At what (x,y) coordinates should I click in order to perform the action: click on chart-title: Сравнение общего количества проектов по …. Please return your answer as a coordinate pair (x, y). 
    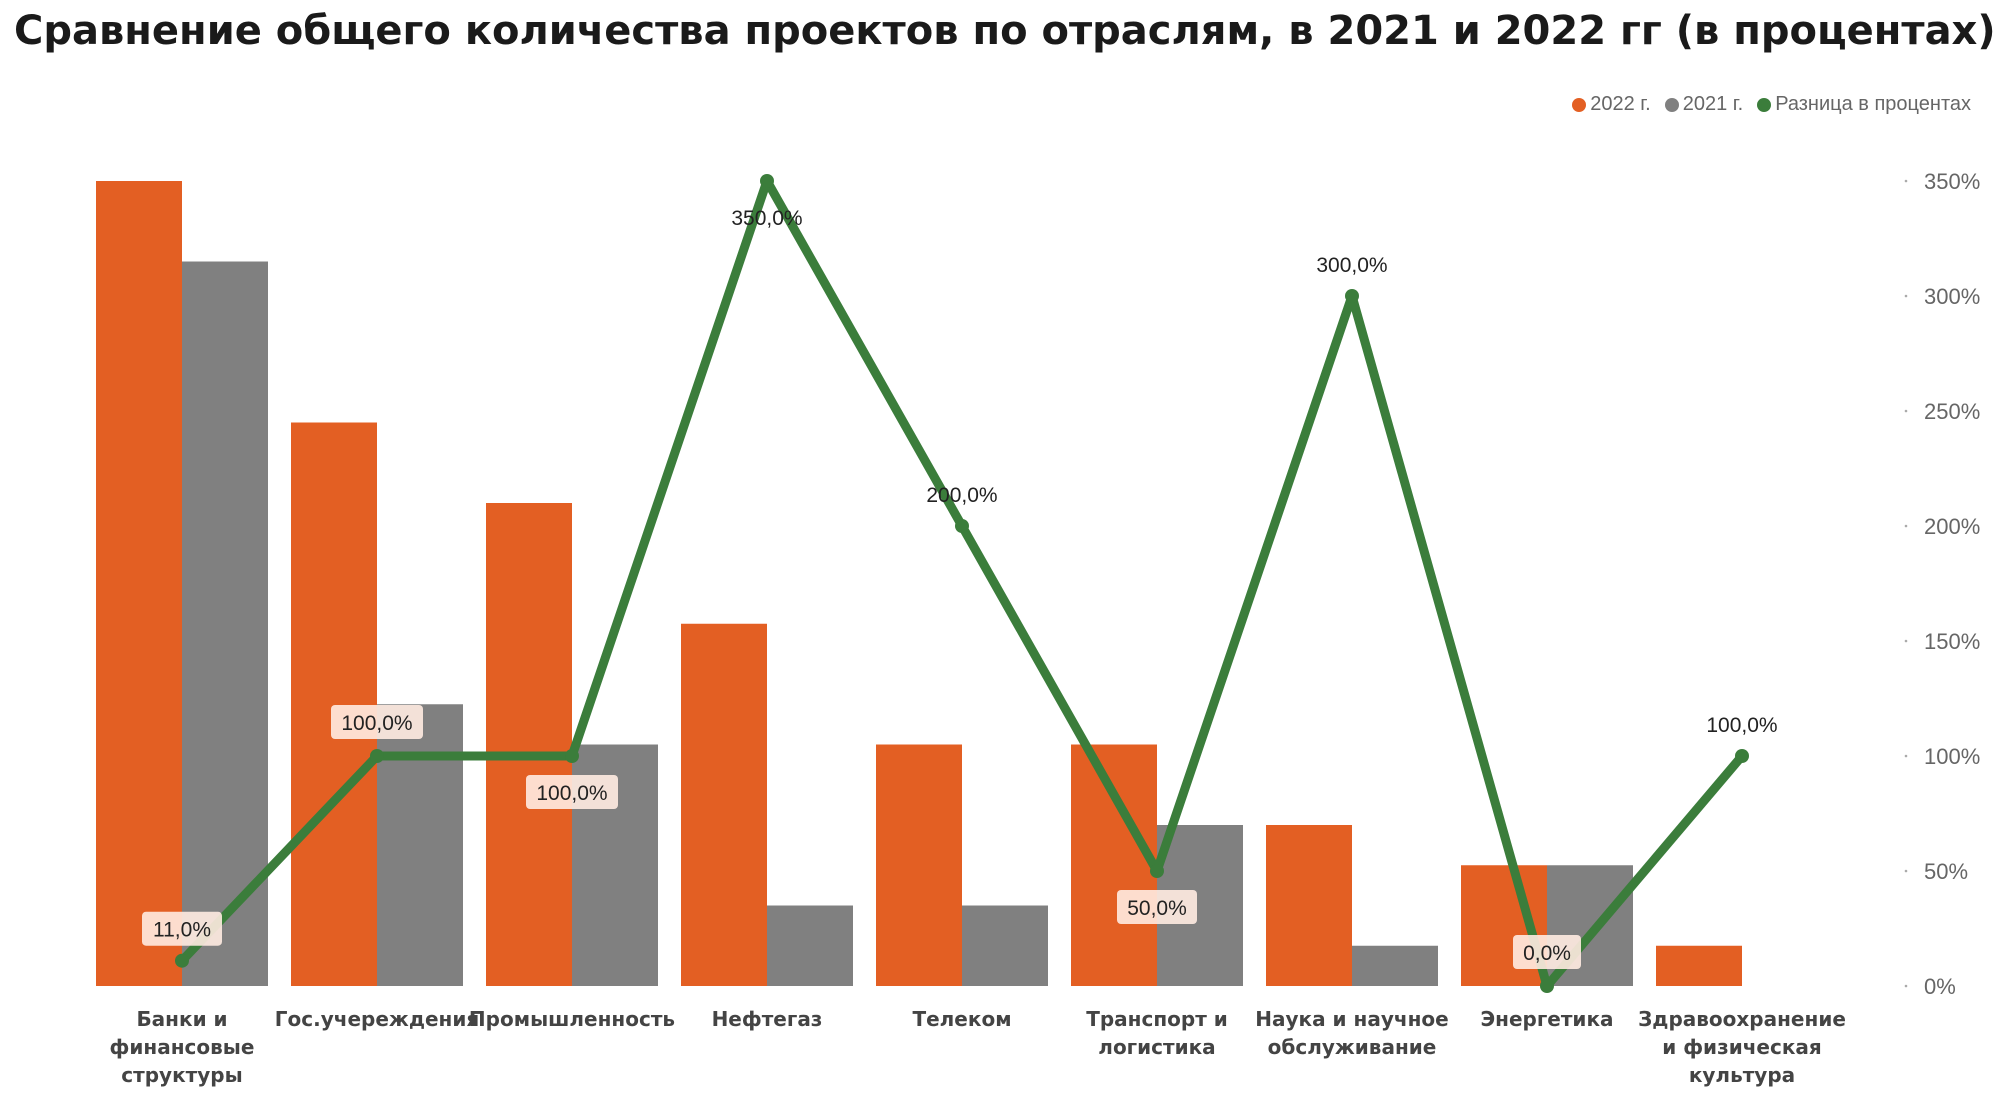
    Looking at the image, I should click on (1005, 31).